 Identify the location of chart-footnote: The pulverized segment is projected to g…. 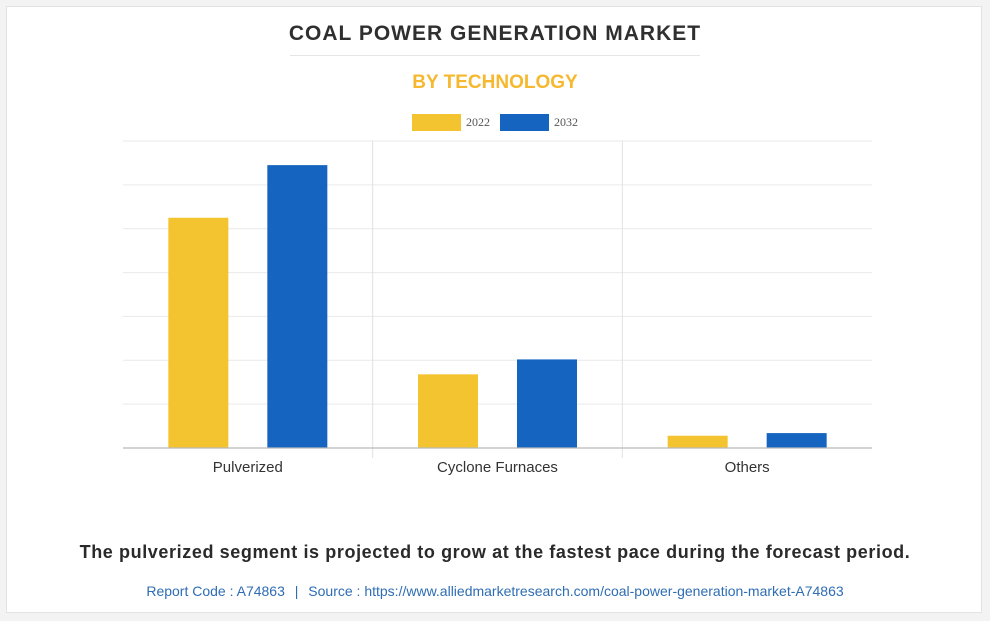
(495, 552).